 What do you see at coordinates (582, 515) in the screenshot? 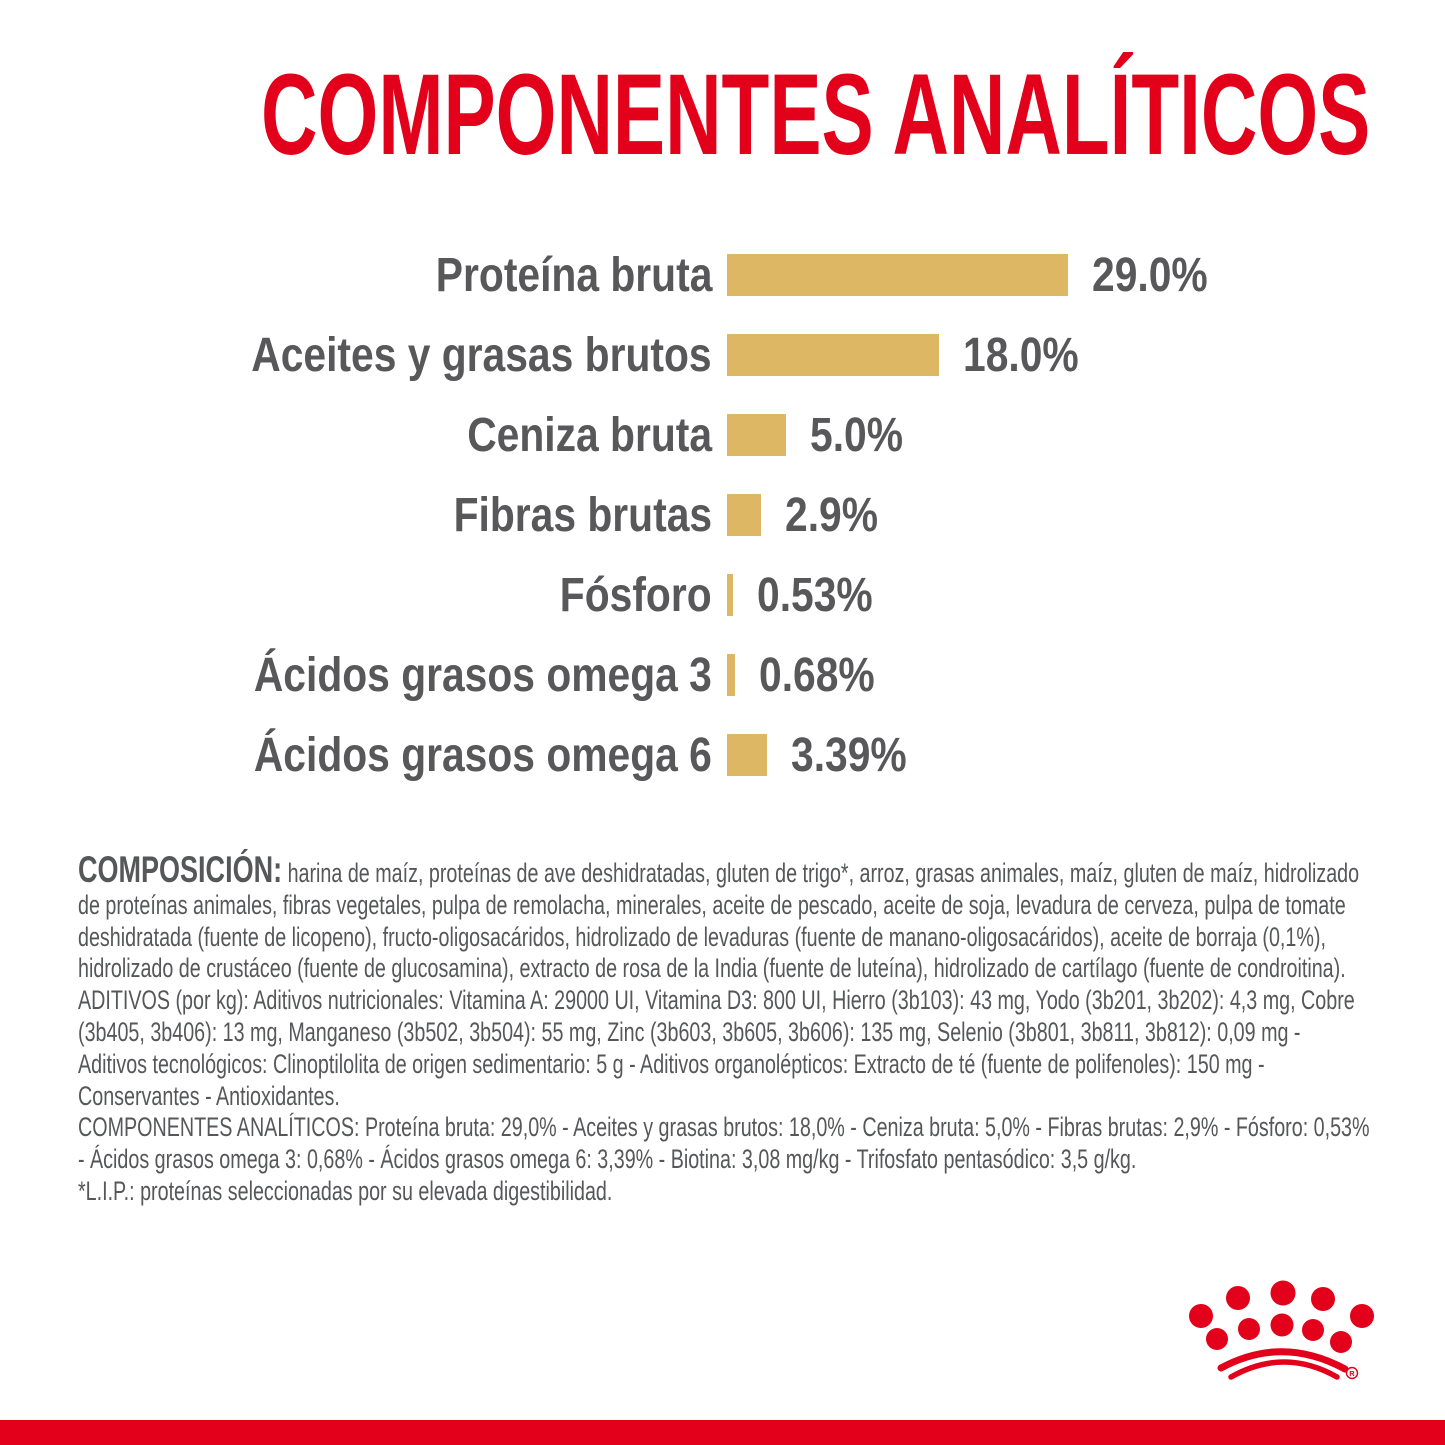
I see `chart-label-text: Fibras brutas` at bounding box center [582, 515].